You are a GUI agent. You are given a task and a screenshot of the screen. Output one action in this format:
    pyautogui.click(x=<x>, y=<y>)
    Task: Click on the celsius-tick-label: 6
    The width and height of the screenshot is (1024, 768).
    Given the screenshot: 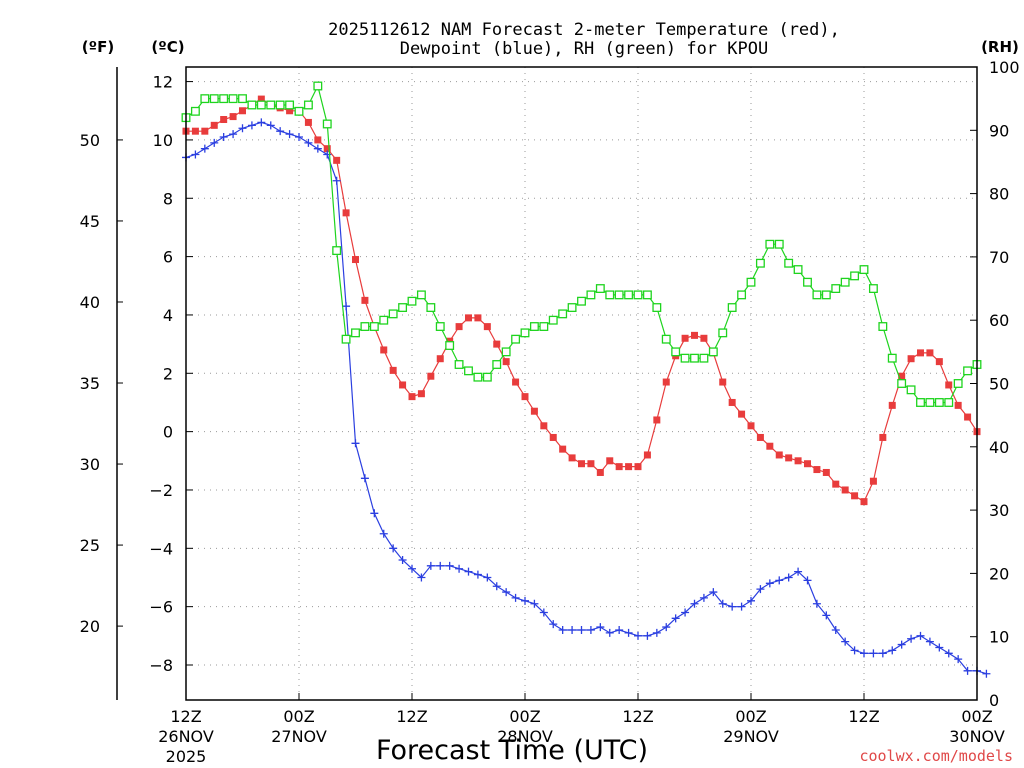 What is the action you would take?
    pyautogui.click(x=168, y=257)
    